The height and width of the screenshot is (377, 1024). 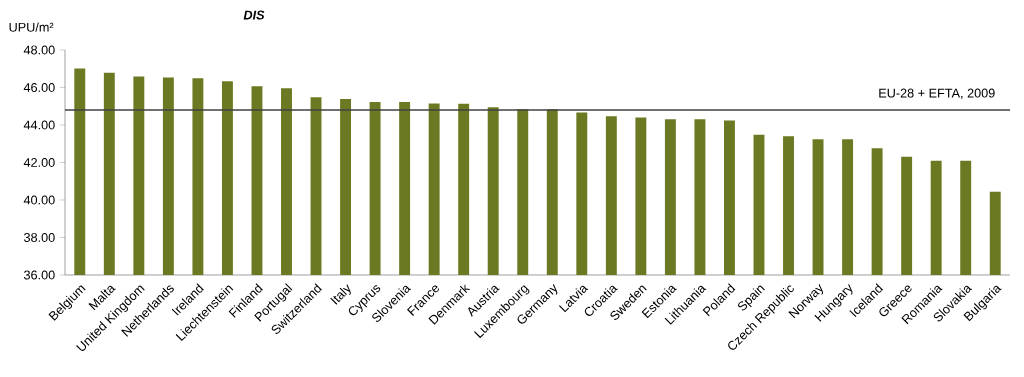 I want to click on chart-title: DIS, so click(x=254, y=15).